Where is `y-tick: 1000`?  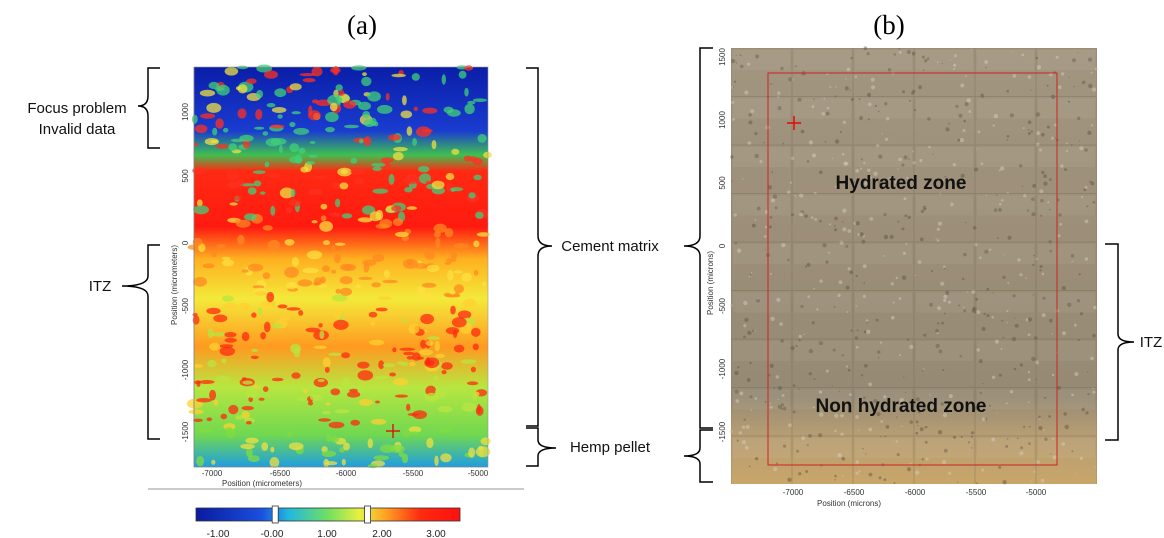 y-tick: 1000 is located at coordinates (722, 120).